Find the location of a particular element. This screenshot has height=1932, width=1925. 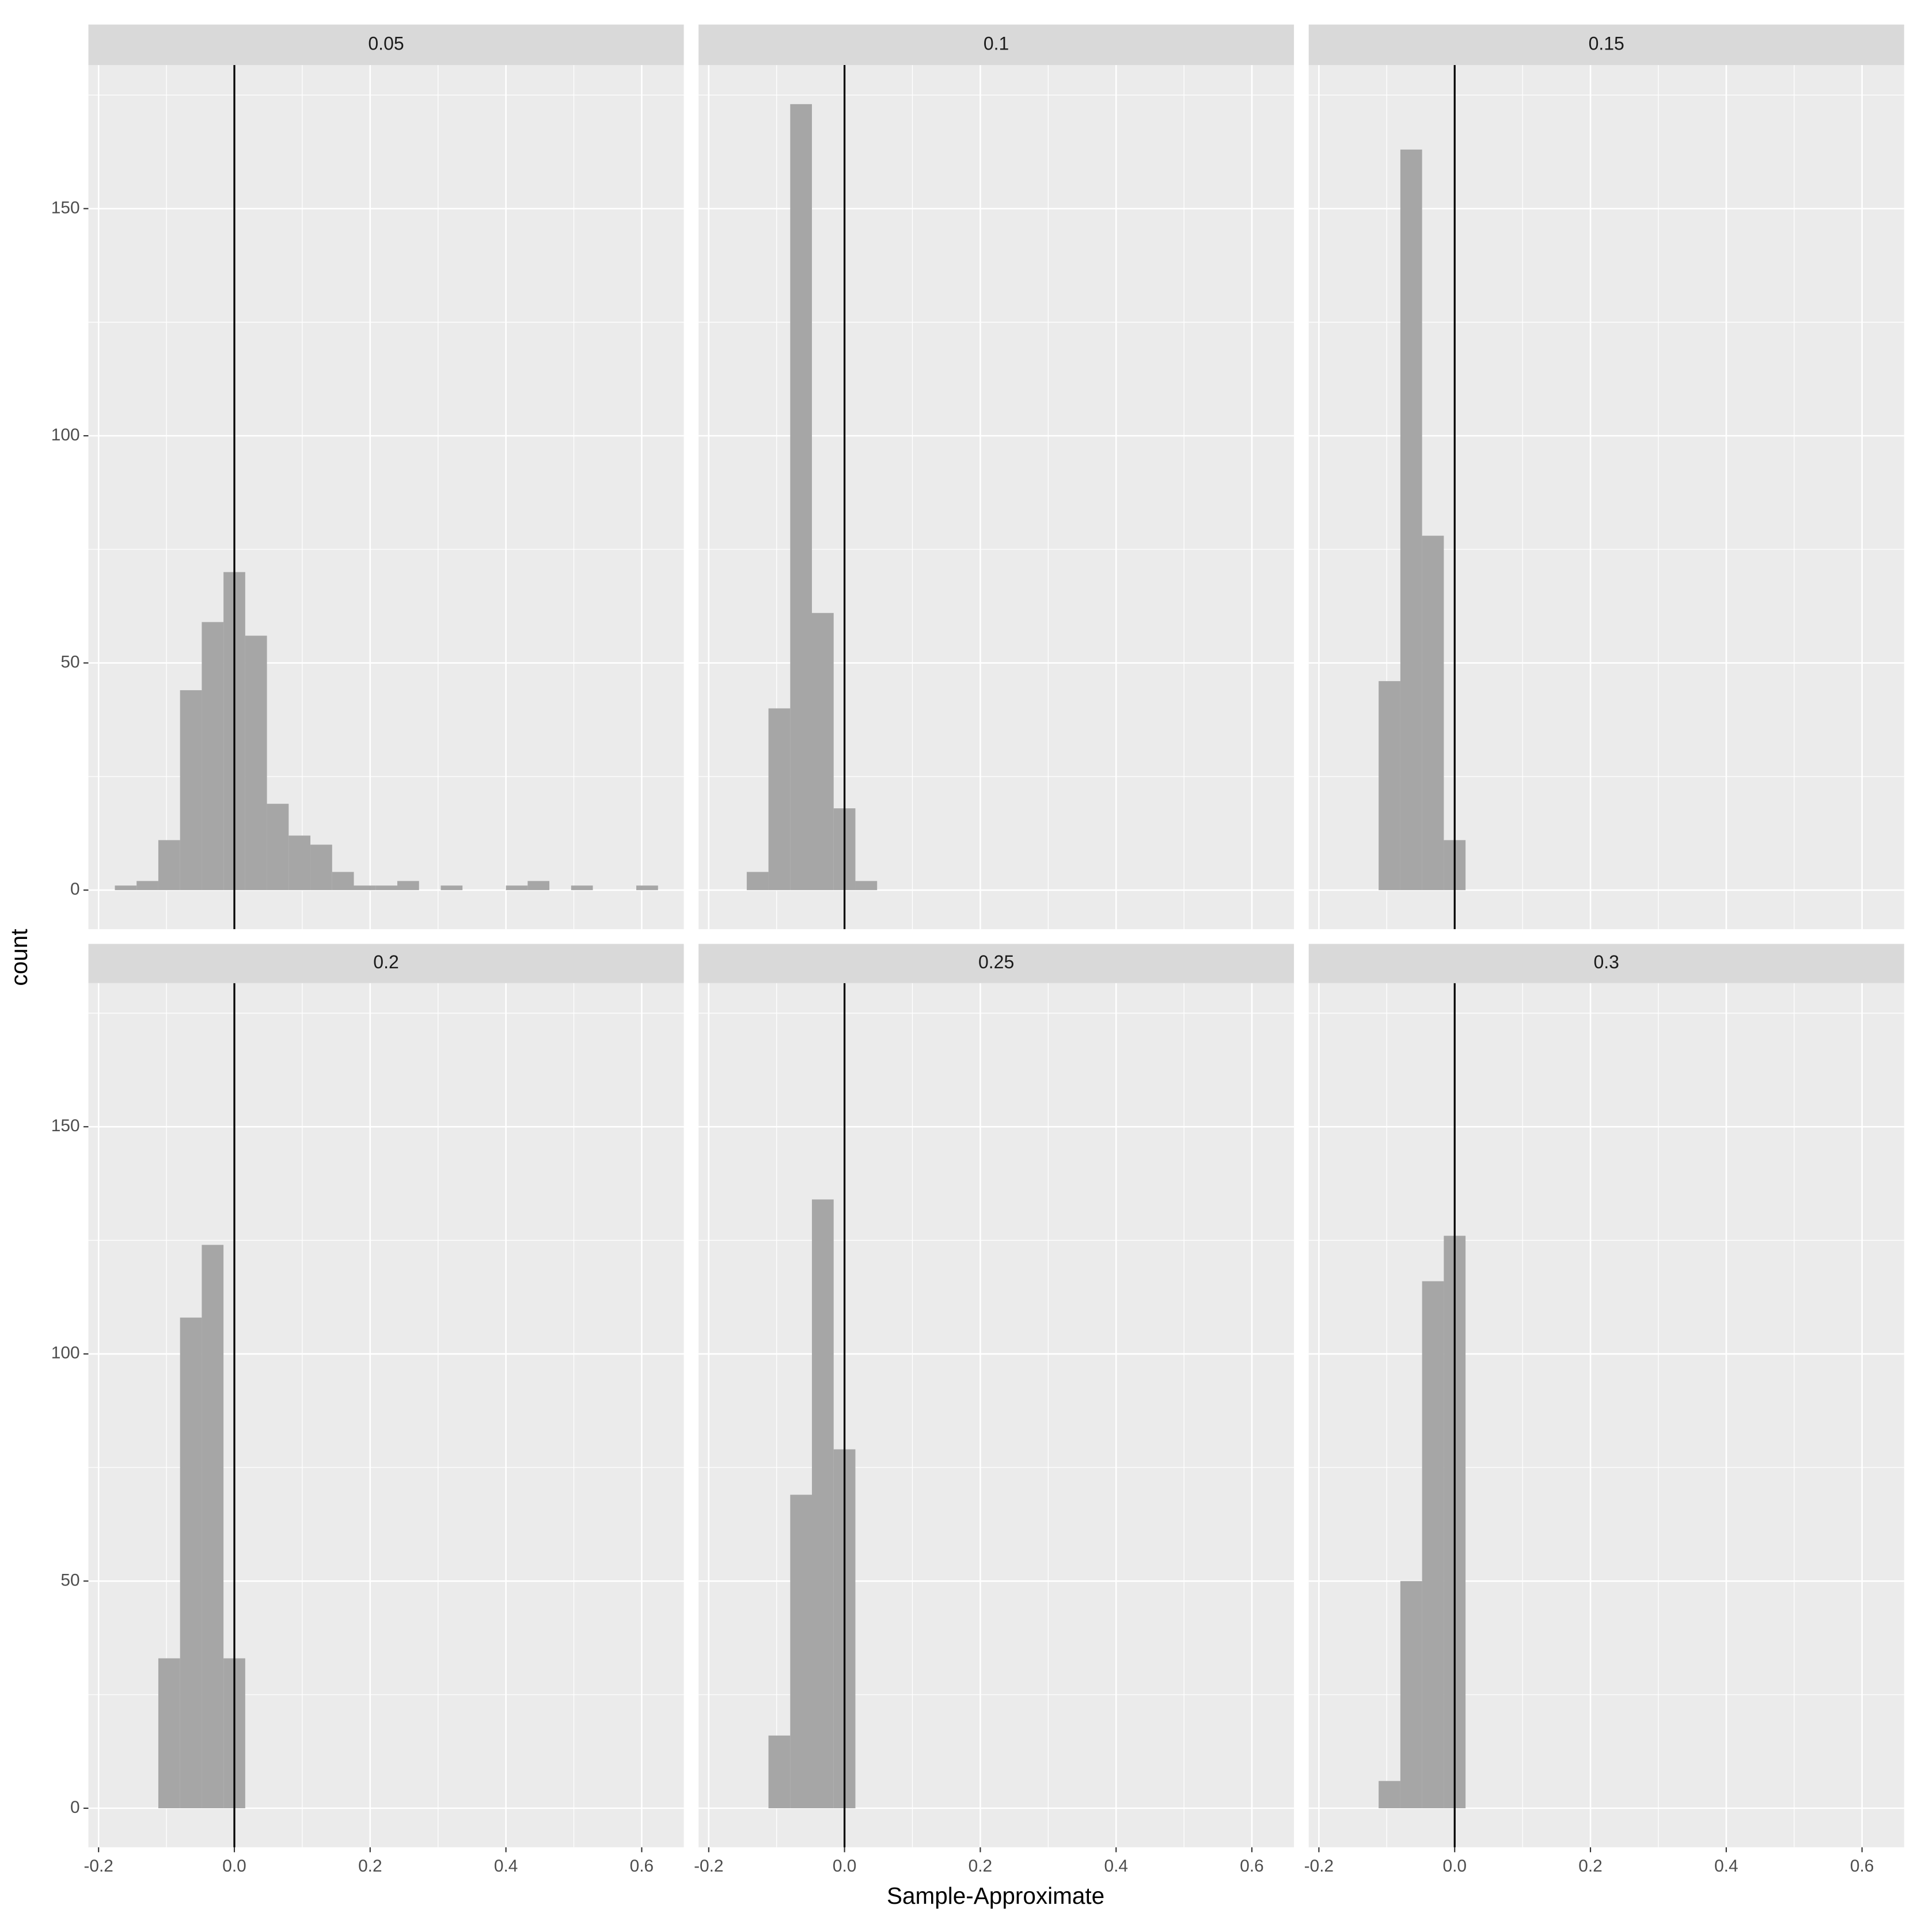

facet-title: 0.15 is located at coordinates (1606, 43).